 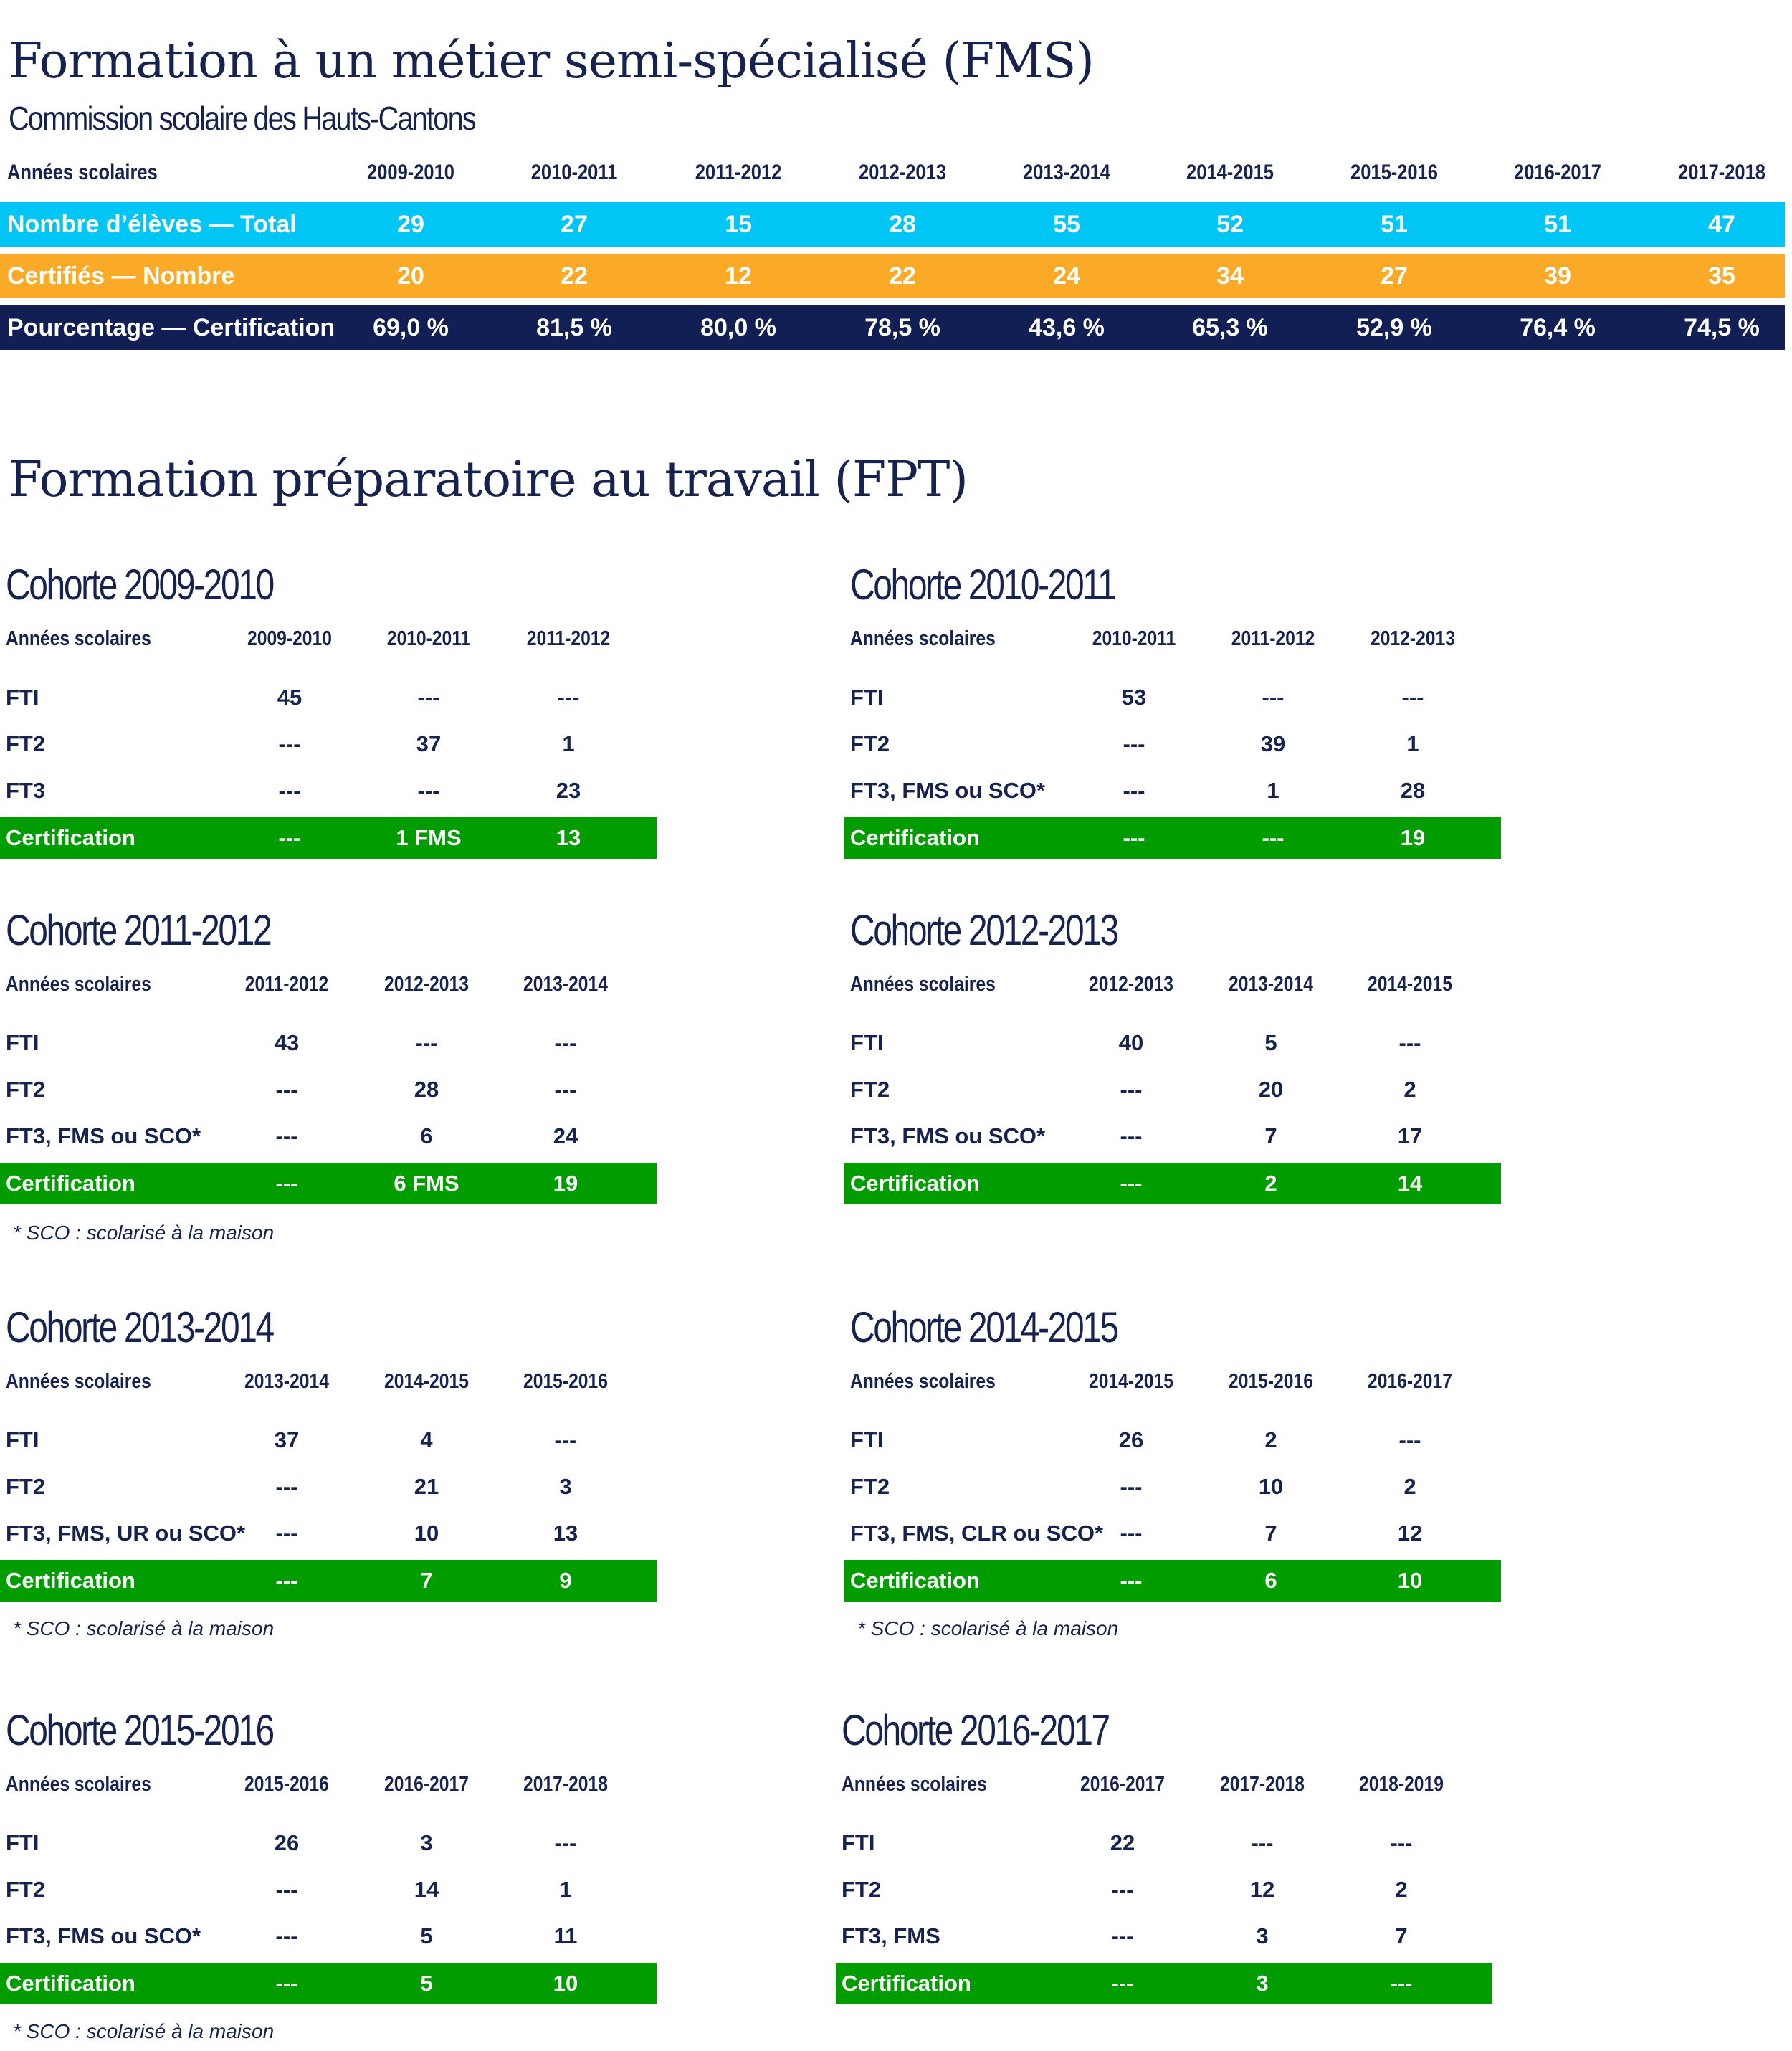 I want to click on cohort-cell: 13, so click(x=566, y=1533).